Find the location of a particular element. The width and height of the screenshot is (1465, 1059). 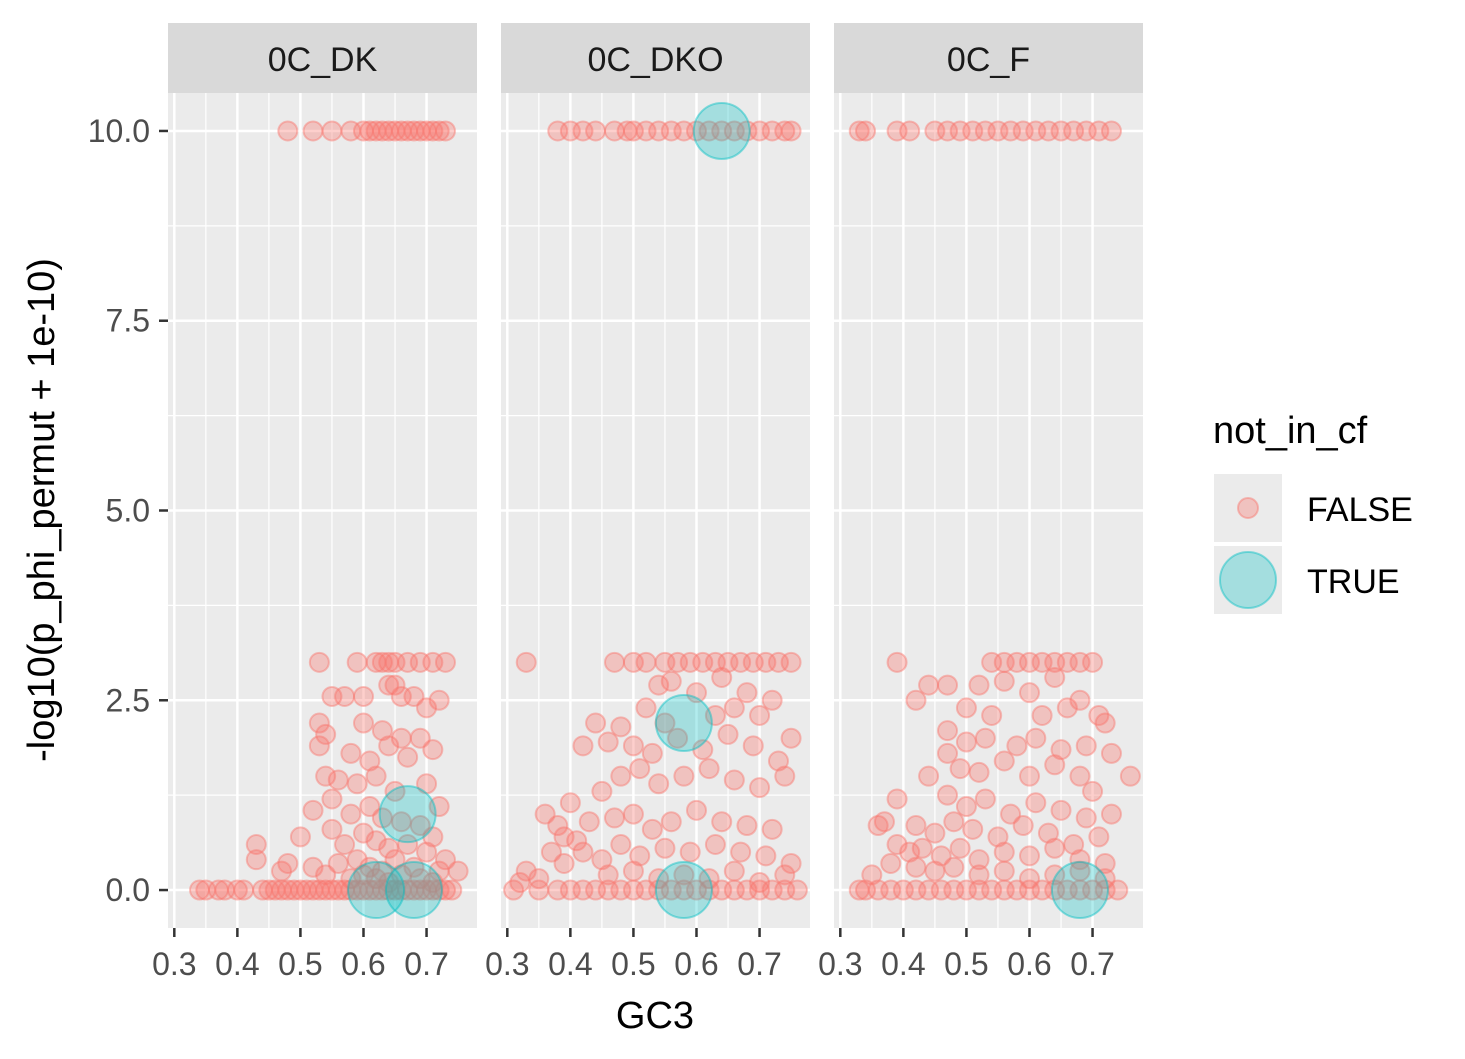

y-tick-label: 0.0 is located at coordinates (128, 890).